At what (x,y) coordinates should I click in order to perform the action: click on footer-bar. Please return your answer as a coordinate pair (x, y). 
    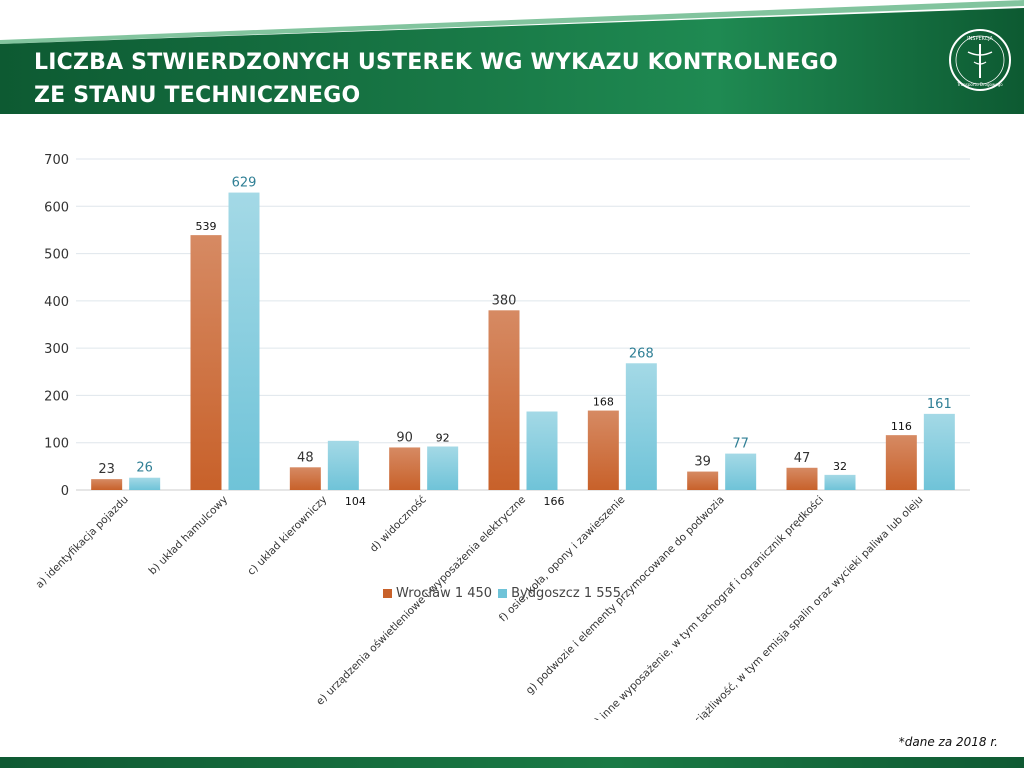
    Looking at the image, I should click on (512, 762).